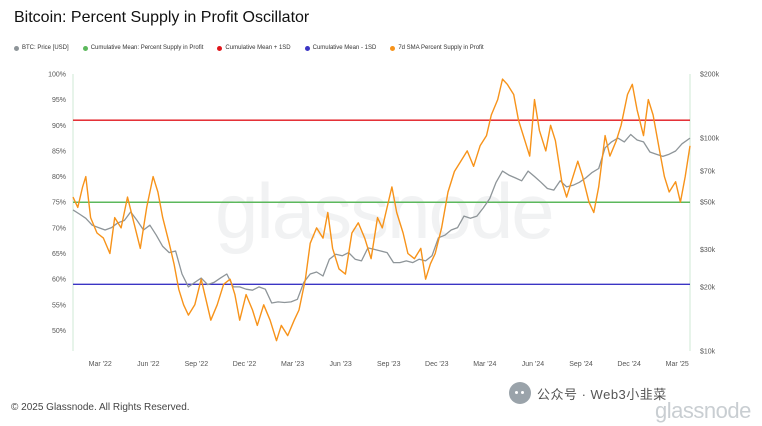  Describe the element at coordinates (245, 364) in the screenshot. I see `x-tick-label: Dec '22` at that location.